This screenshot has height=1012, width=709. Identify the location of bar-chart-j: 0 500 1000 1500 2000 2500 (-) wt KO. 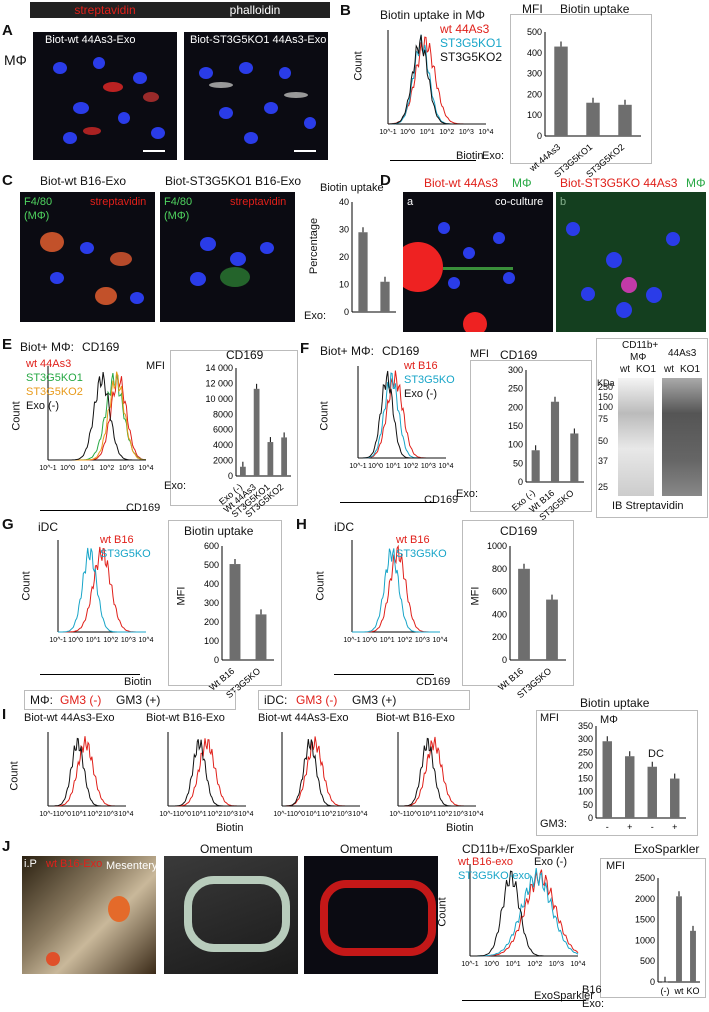
(667, 934).